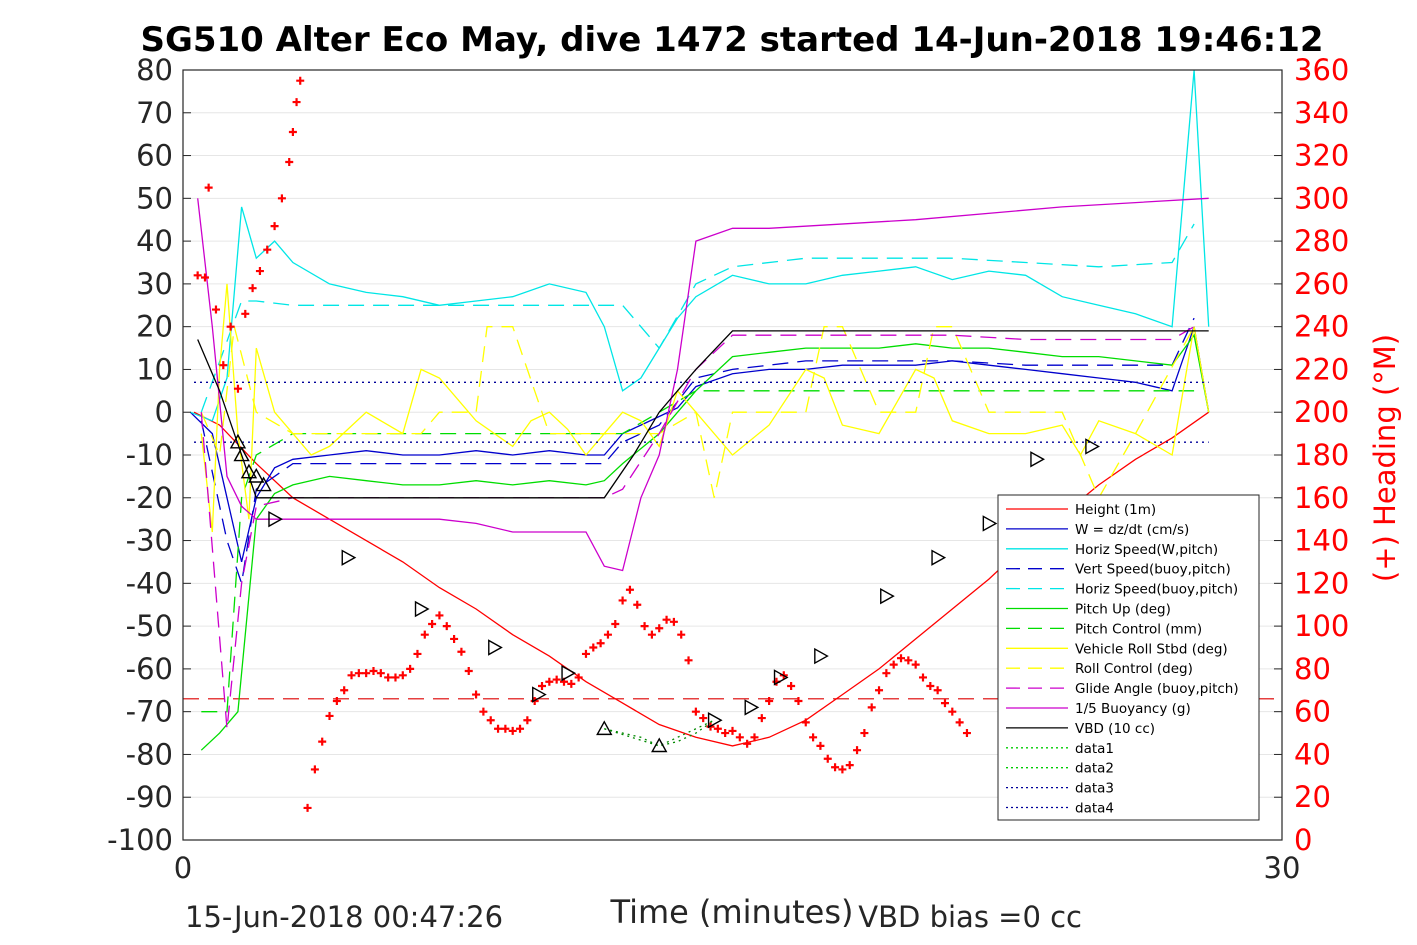 The image size is (1417, 945). What do you see at coordinates (703, 414) in the screenshot?
I see `series-vbd-10-cc` at bounding box center [703, 414].